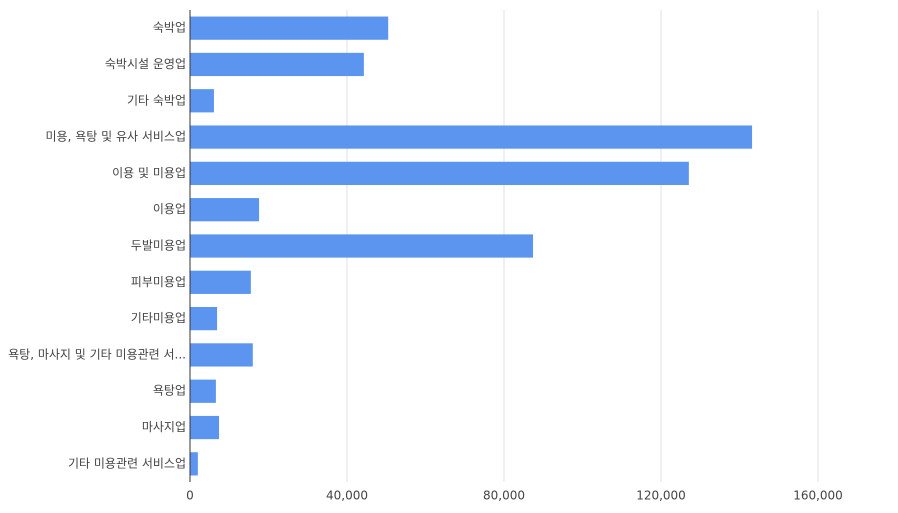 This screenshot has height=513, width=898. I want to click on y-tick-label: 이용 및 미용업, so click(149, 173).